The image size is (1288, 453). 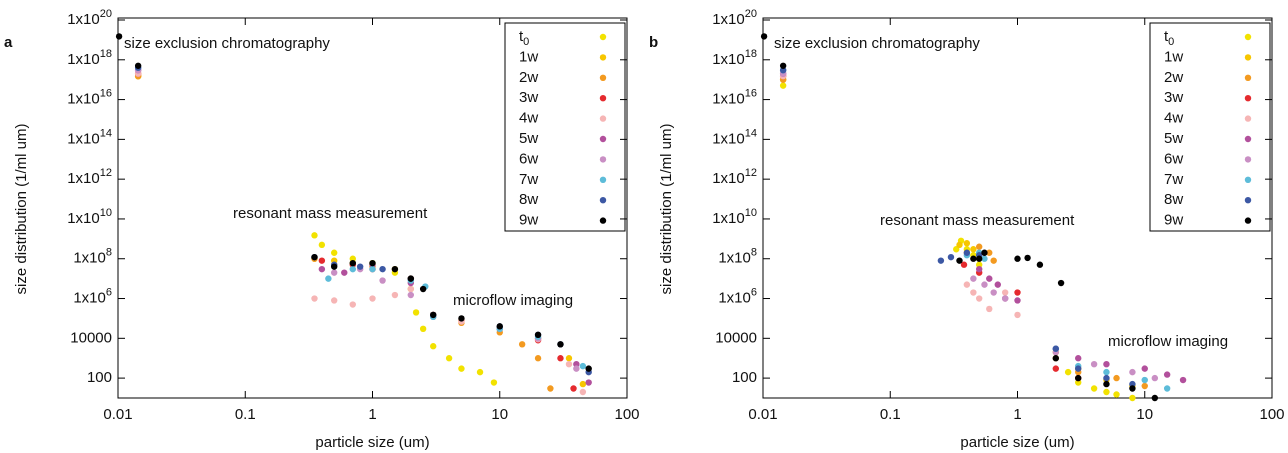 What do you see at coordinates (1173, 97) in the screenshot?
I see `legend-label: 3w` at bounding box center [1173, 97].